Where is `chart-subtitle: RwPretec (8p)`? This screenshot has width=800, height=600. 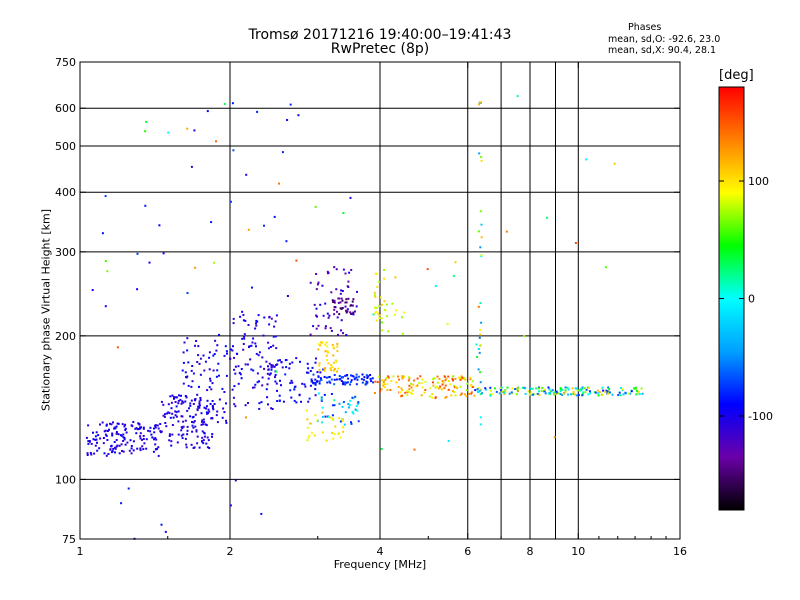
chart-subtitle: RwPretec (8p) is located at coordinates (380, 49).